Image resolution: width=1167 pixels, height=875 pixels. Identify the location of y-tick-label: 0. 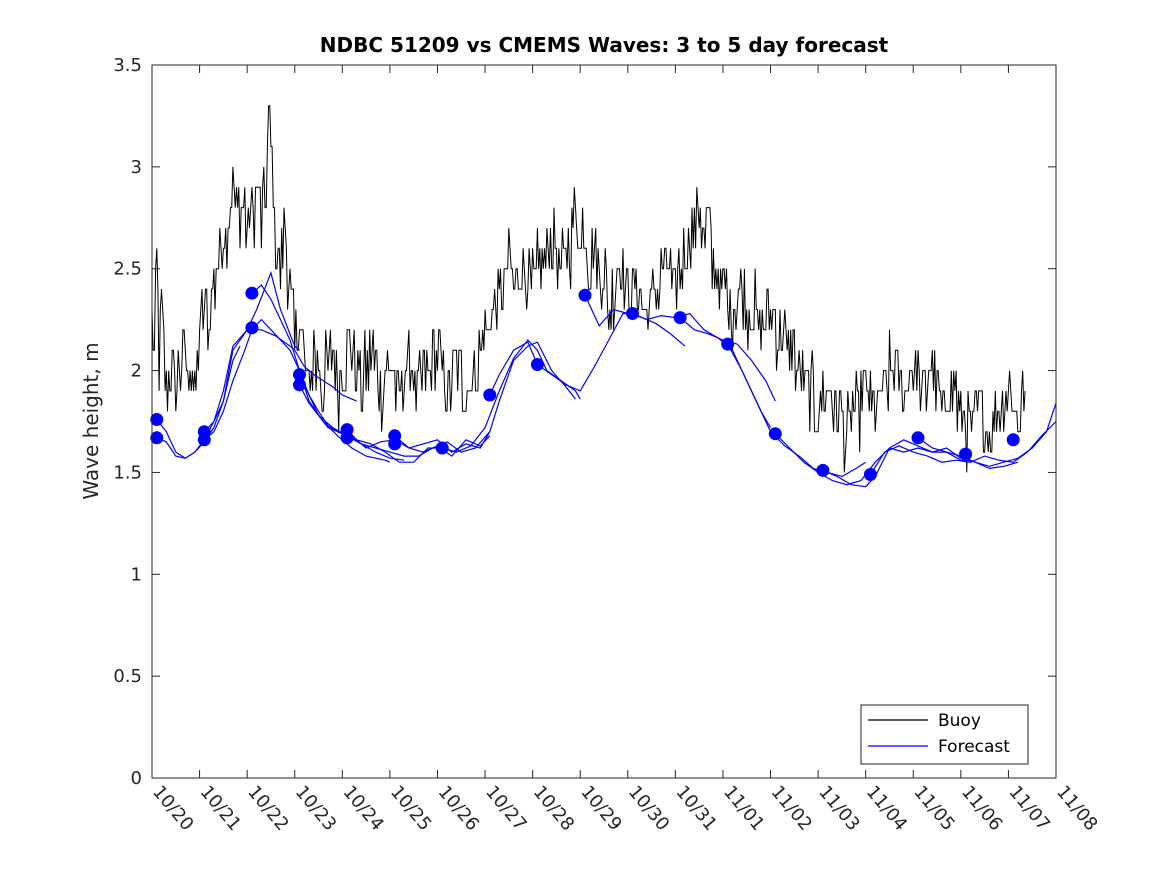
(136, 778).